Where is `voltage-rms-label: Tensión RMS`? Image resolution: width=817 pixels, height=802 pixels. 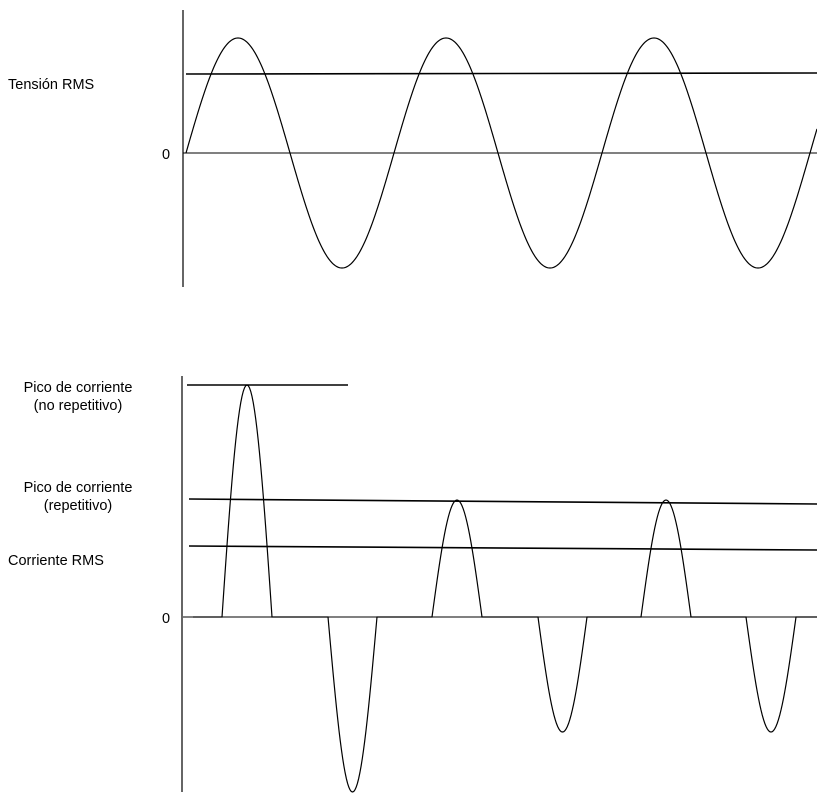
voltage-rms-label: Tensión RMS is located at coordinates (51, 85).